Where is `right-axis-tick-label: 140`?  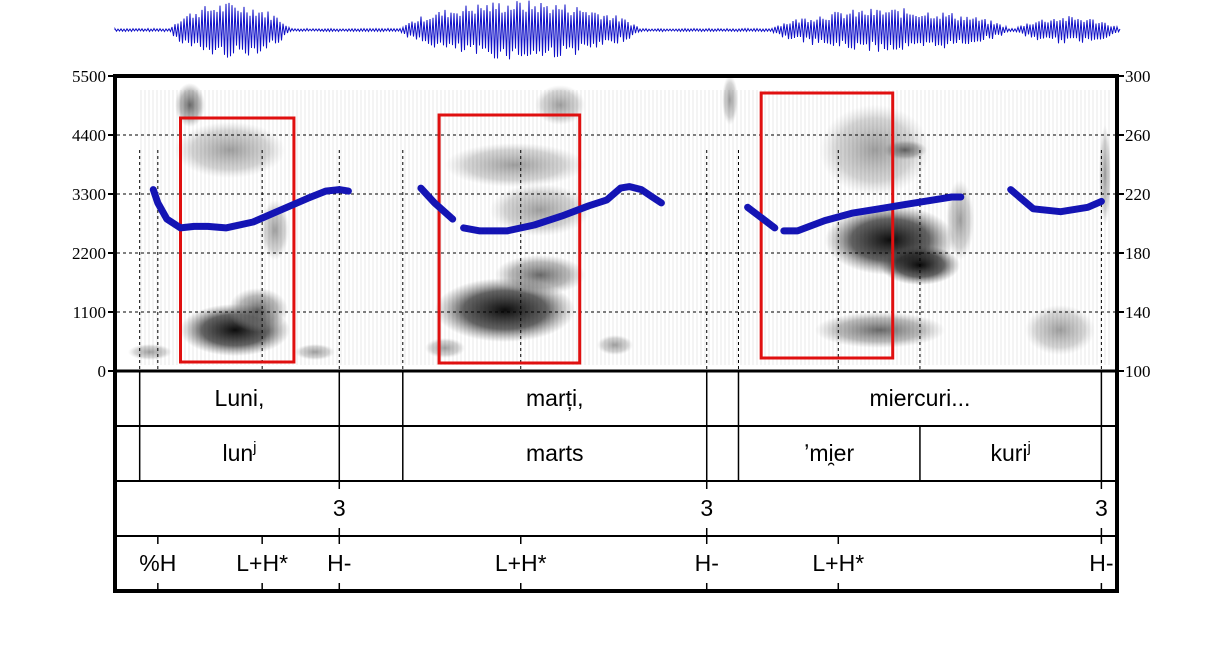
right-axis-tick-label: 140 is located at coordinates (1138, 312).